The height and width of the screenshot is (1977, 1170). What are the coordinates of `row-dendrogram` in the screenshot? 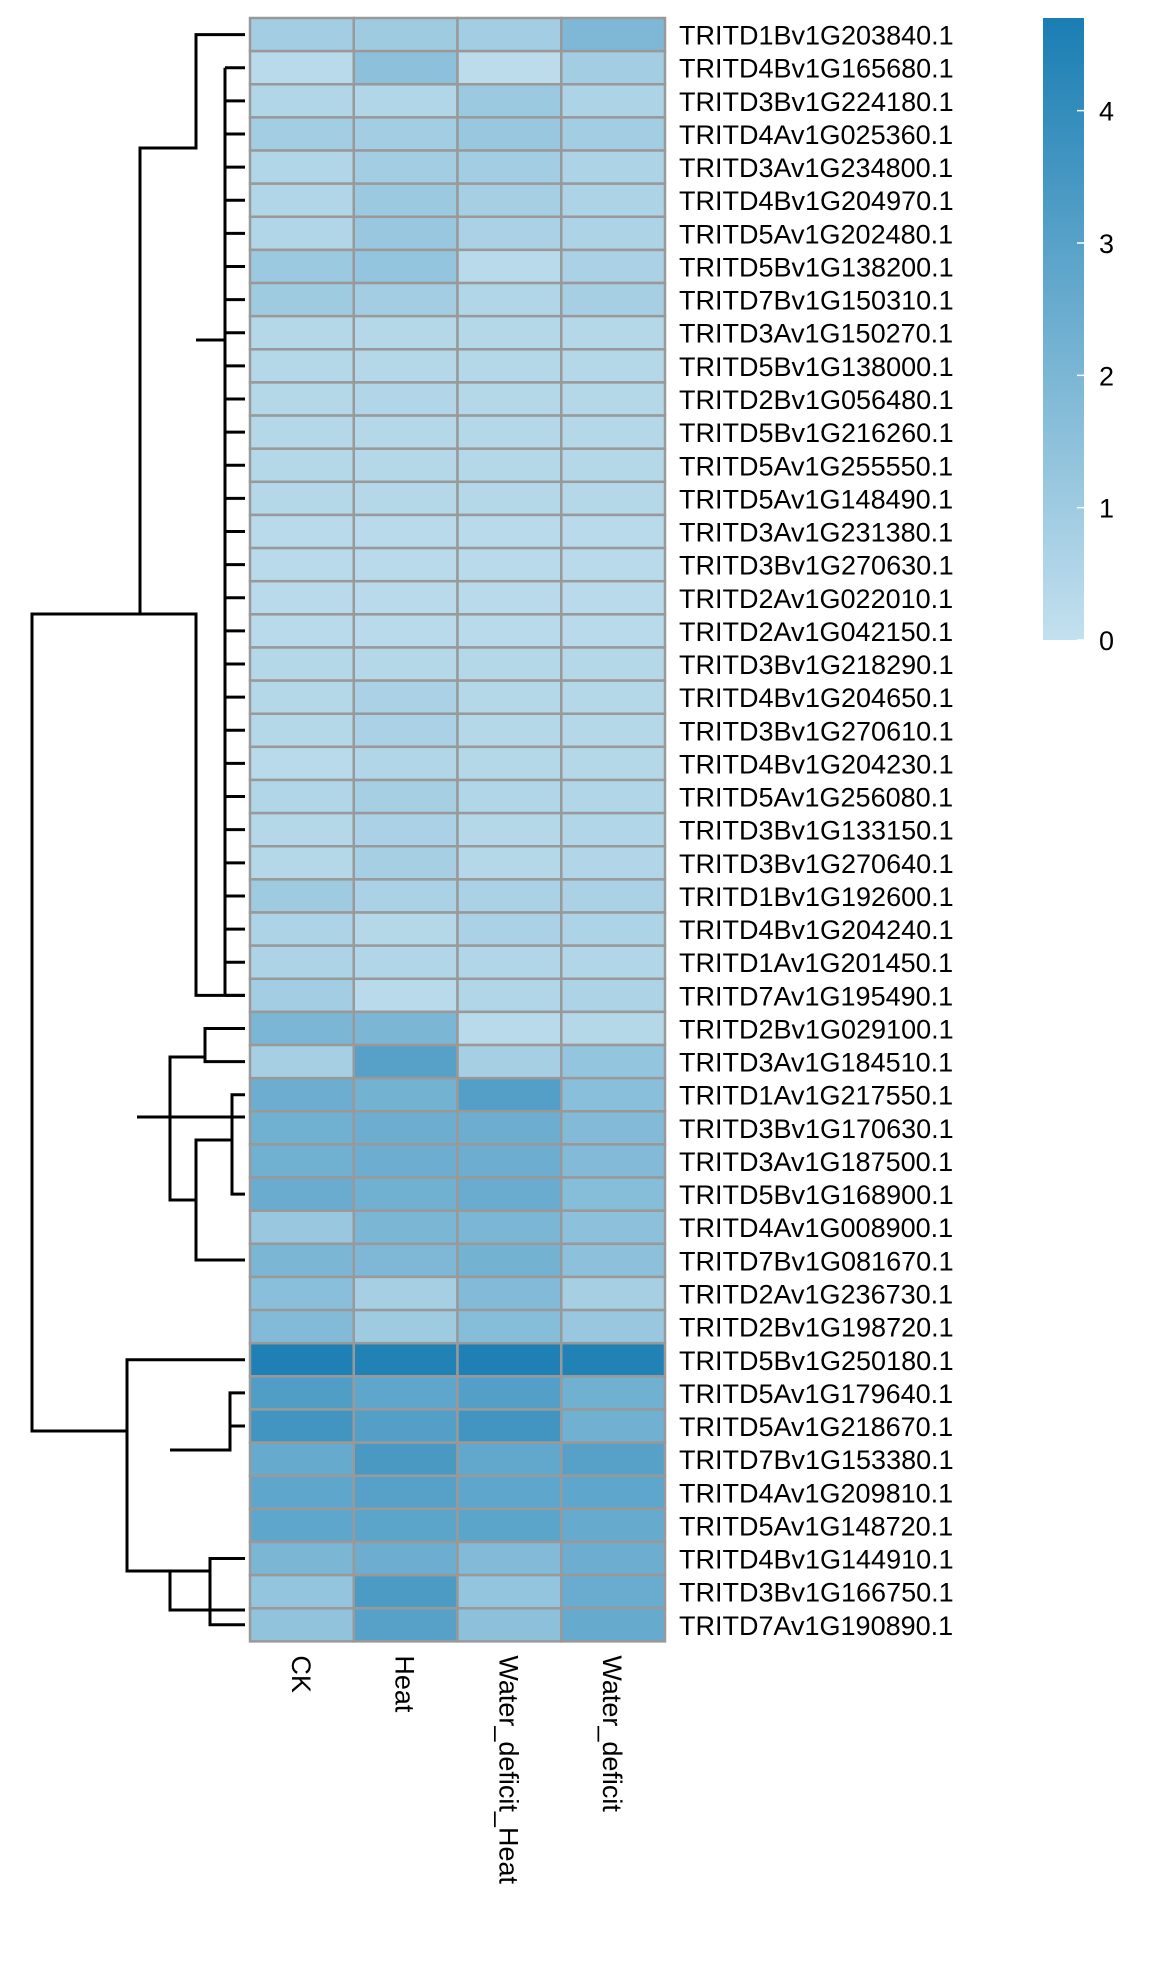 It's located at (137, 830).